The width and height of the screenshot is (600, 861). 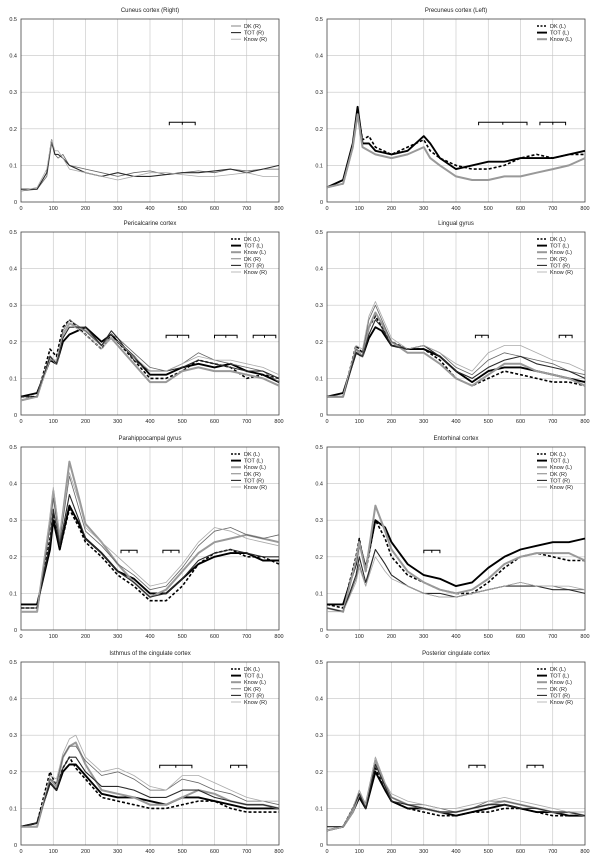 What do you see at coordinates (149, 654) in the screenshot?
I see `chart-title: Isthmus of the cingulate cortex` at bounding box center [149, 654].